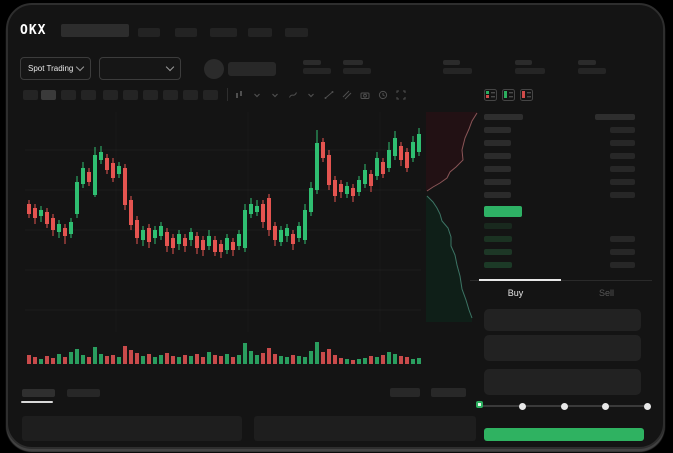  What do you see at coordinates (214, 69) in the screenshot?
I see `coin-icon` at bounding box center [214, 69].